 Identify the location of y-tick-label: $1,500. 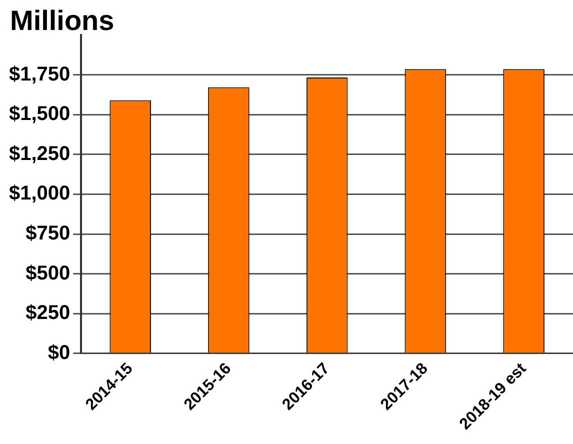
(39, 114).